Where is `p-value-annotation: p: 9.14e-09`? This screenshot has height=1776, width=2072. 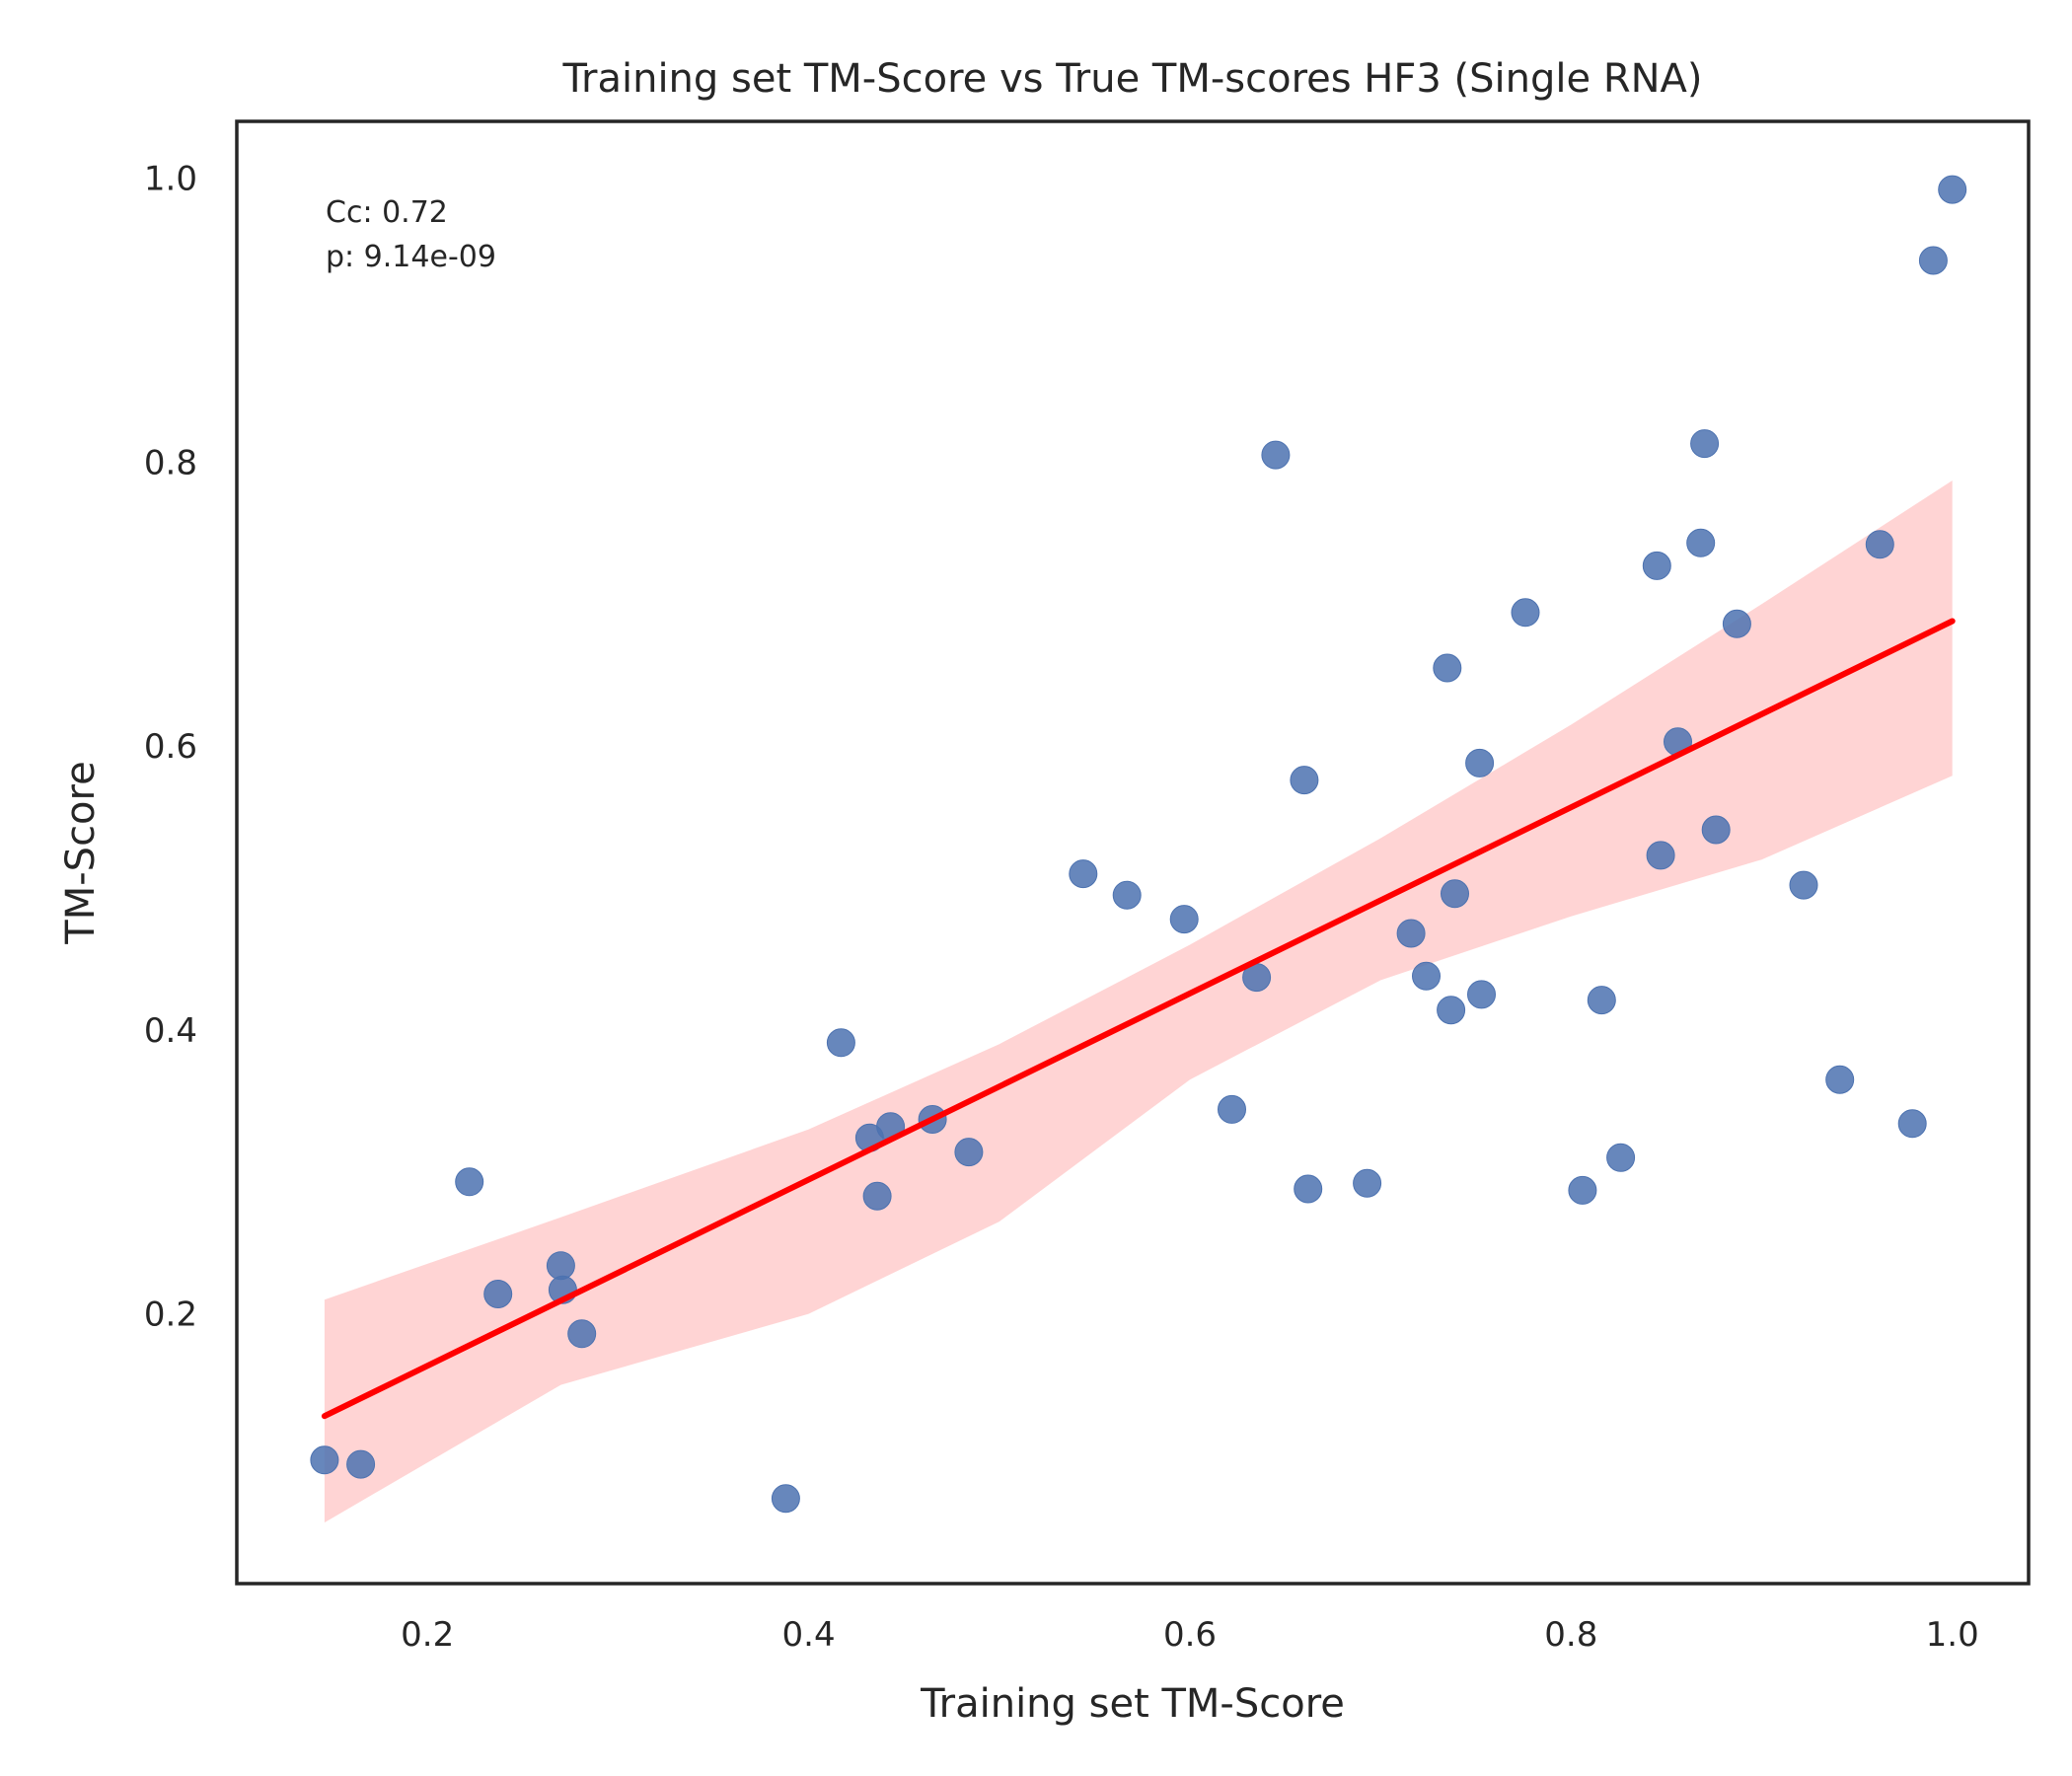 p-value-annotation: p: 9.14e-09 is located at coordinates (411, 257).